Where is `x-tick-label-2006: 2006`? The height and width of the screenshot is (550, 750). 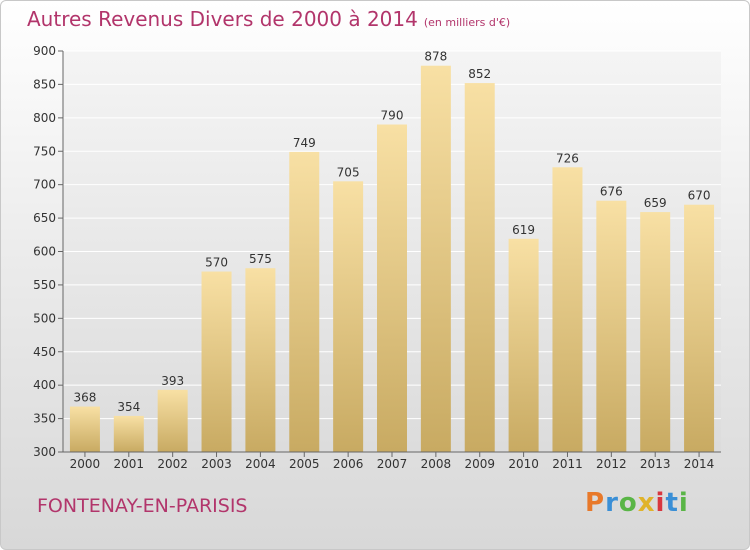
x-tick-label-2006: 2006 is located at coordinates (348, 464).